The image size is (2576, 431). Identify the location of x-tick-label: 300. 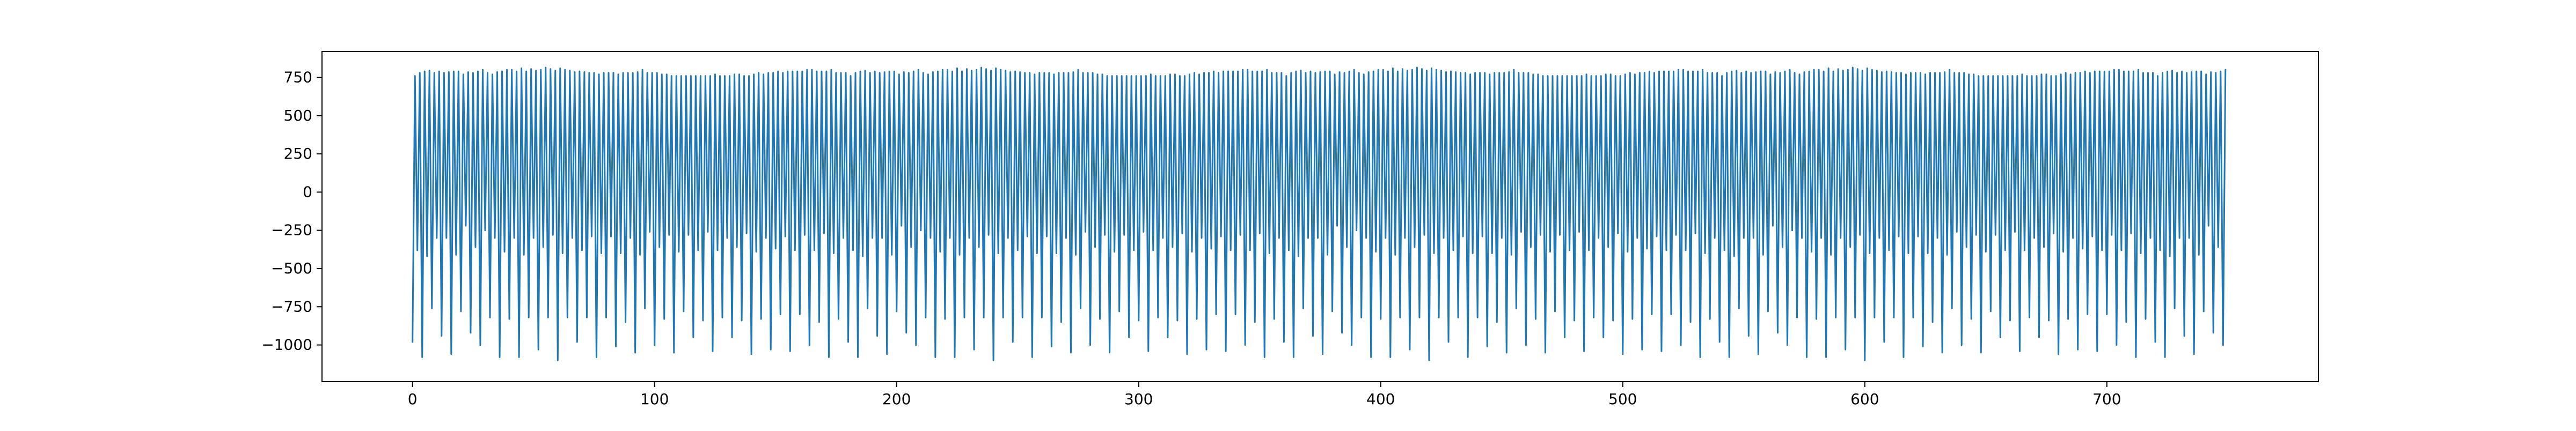
(1138, 399).